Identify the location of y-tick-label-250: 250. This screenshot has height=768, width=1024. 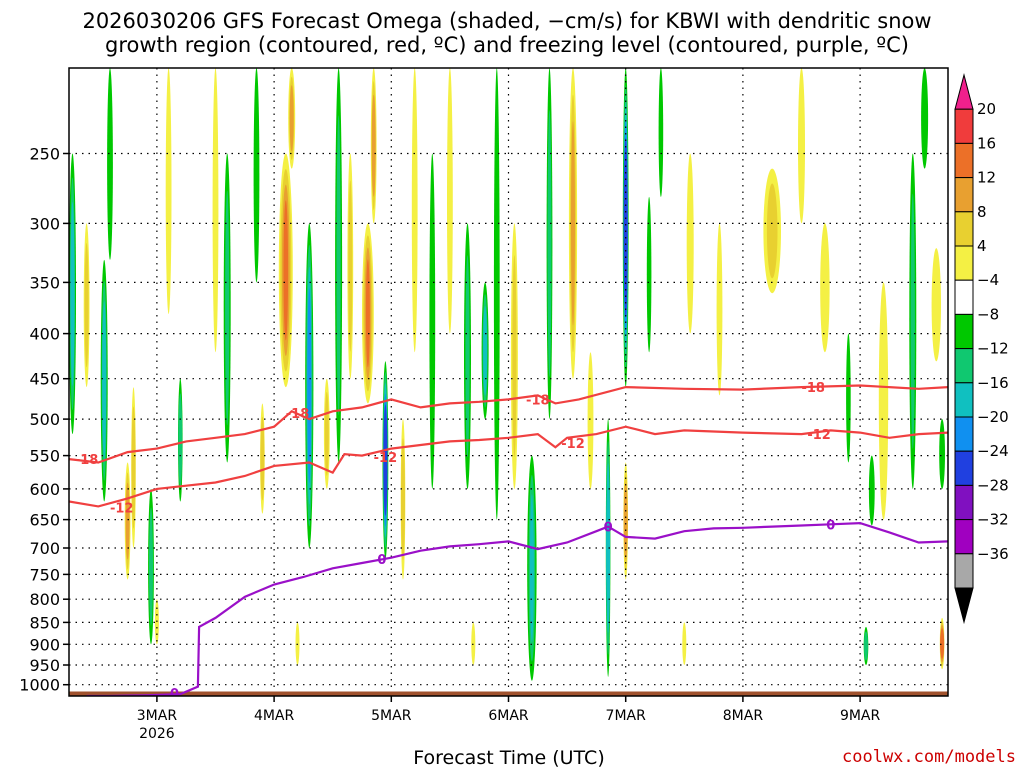
(44, 154).